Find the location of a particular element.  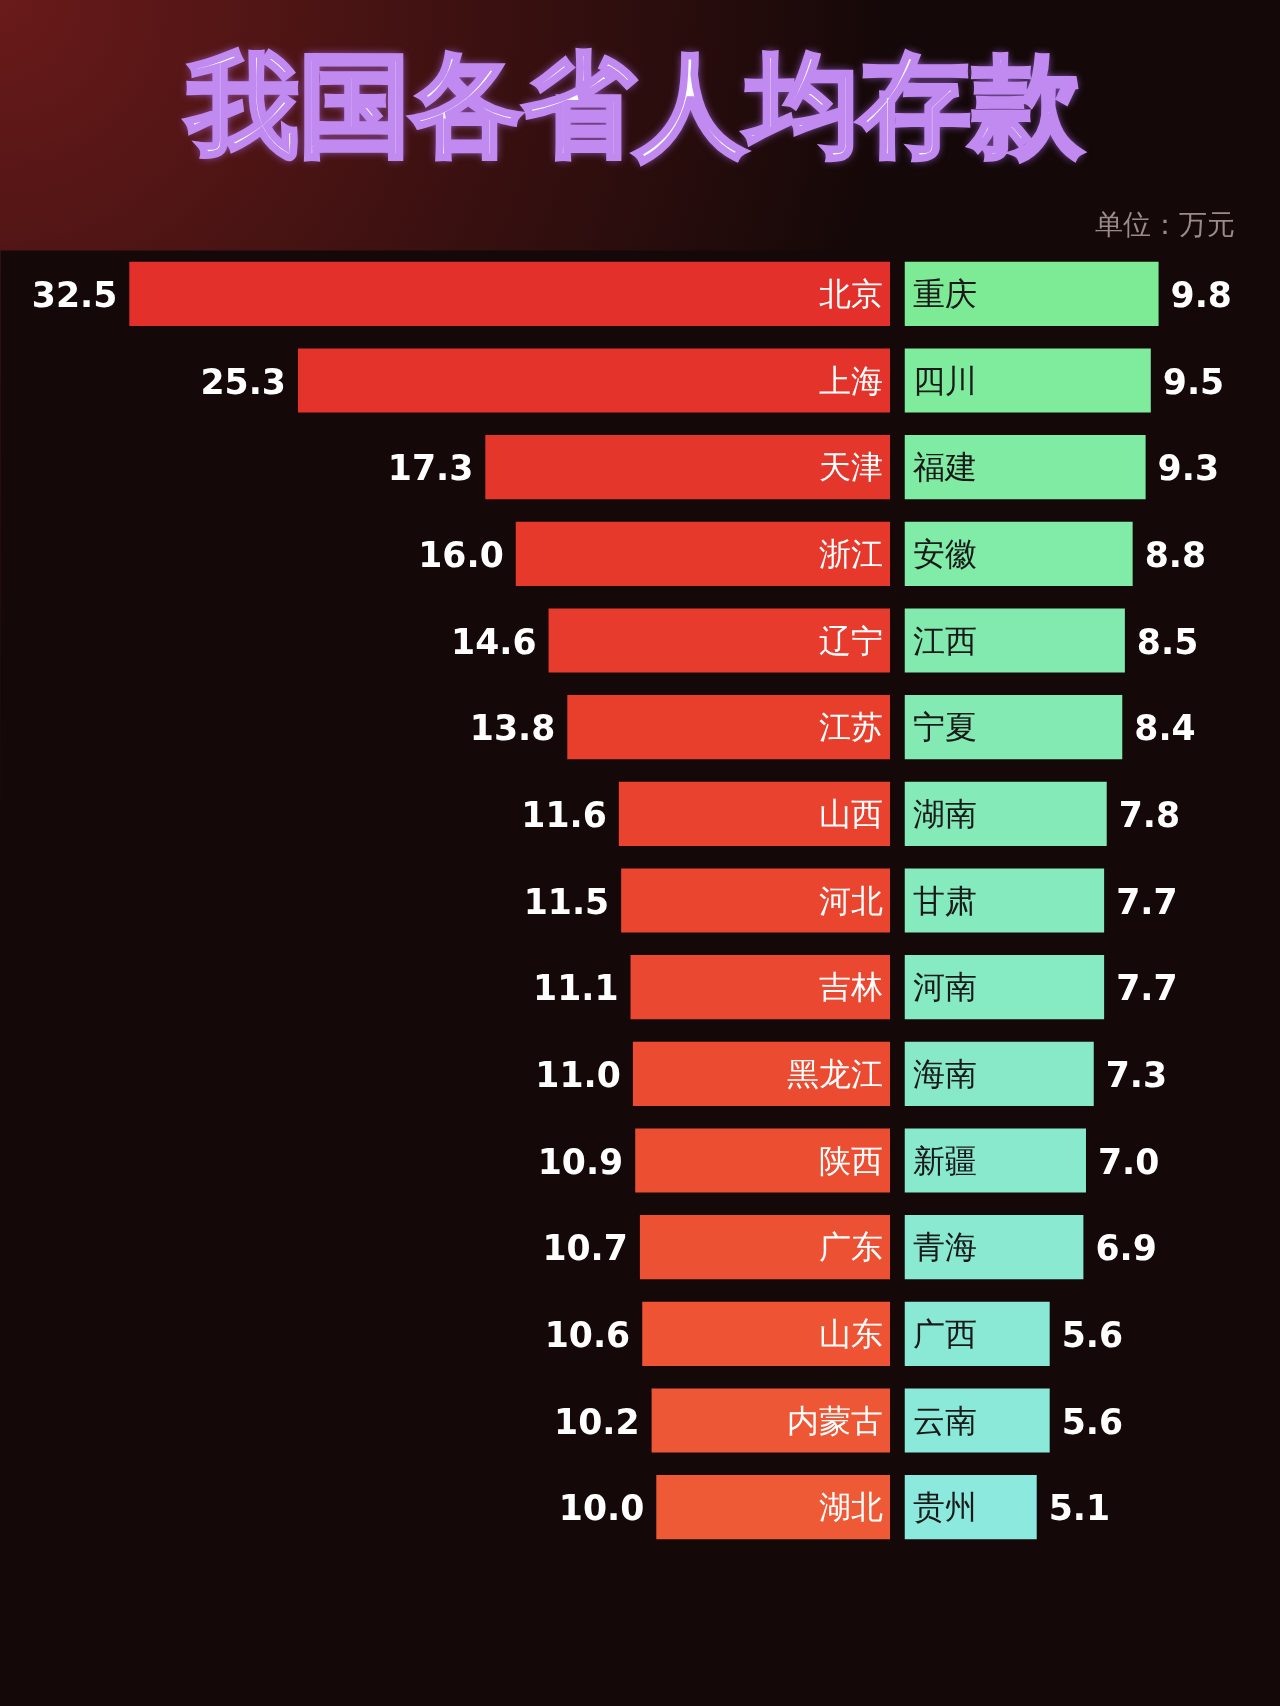

data-label: 10.0 is located at coordinates (601, 1508).